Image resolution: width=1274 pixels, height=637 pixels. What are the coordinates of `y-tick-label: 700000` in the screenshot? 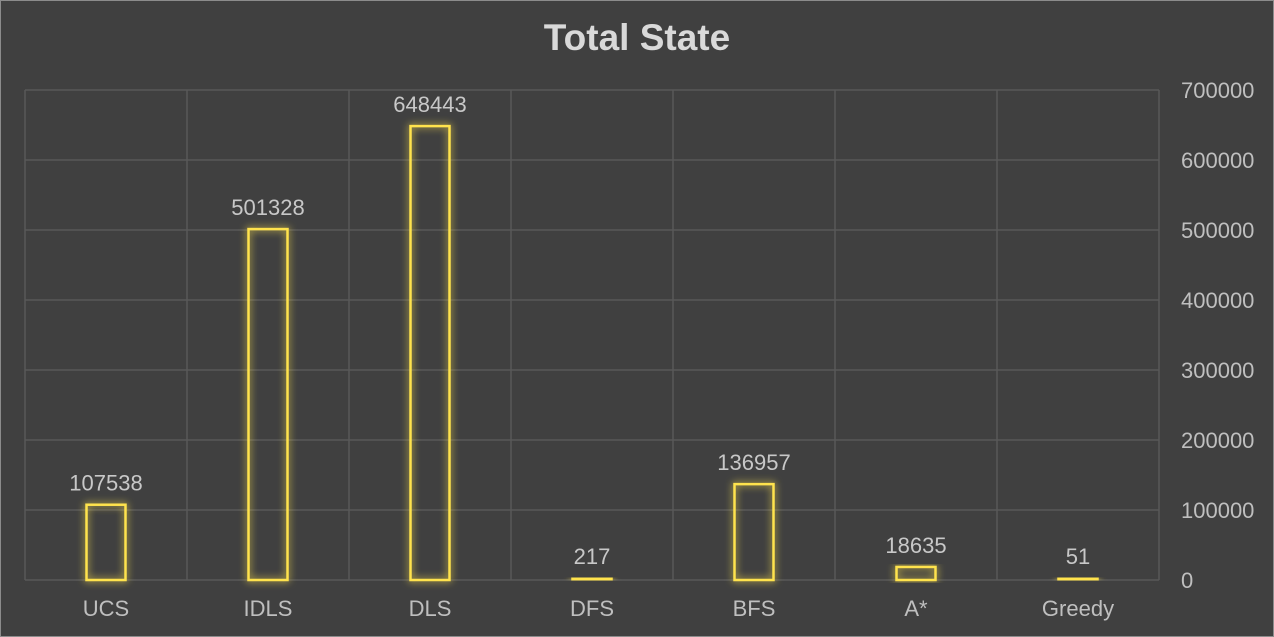 It's located at (1217, 90).